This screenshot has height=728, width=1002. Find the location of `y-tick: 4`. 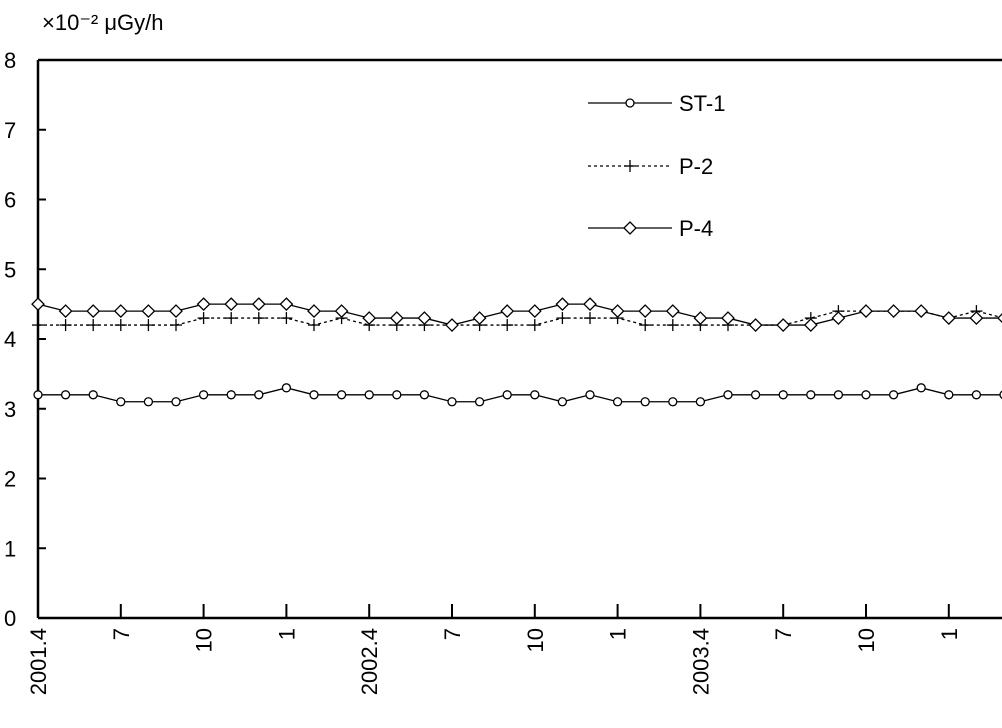

y-tick: 4 is located at coordinates (25, 339).